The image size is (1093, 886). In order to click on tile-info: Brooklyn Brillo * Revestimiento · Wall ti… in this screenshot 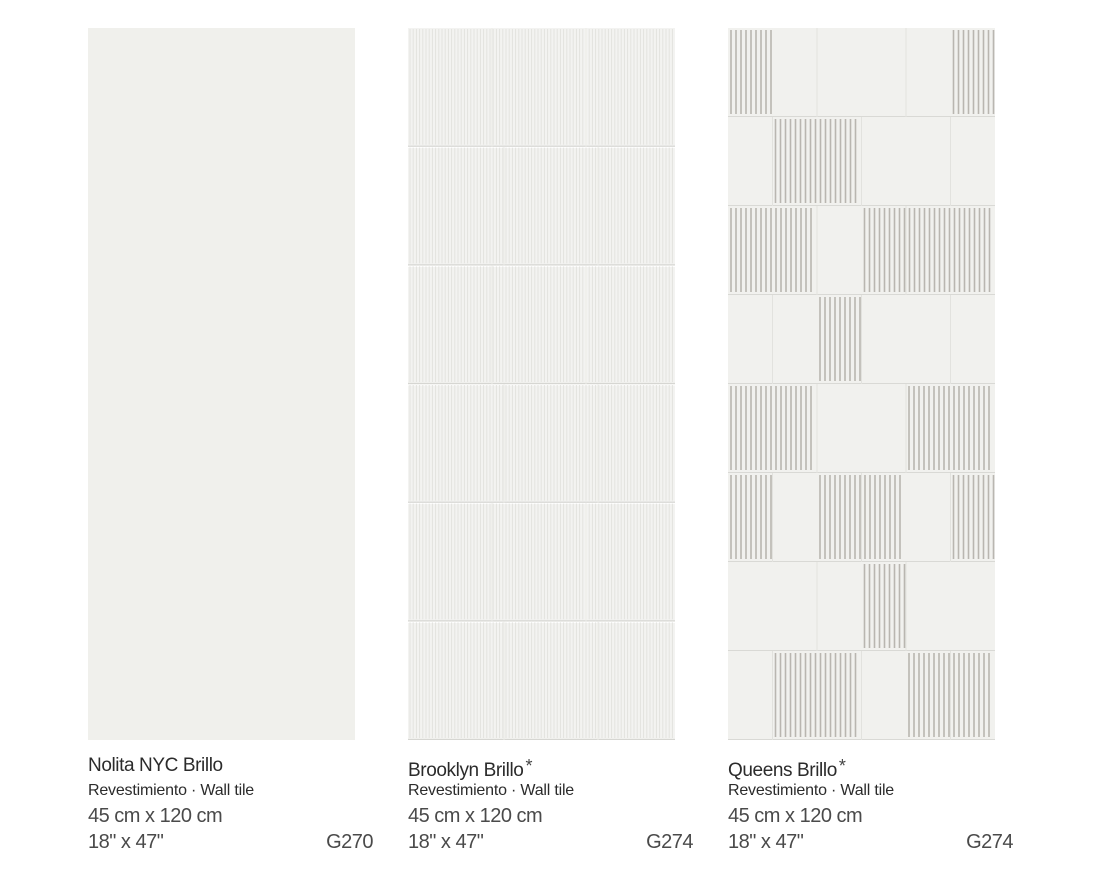, I will do `click(550, 804)`.